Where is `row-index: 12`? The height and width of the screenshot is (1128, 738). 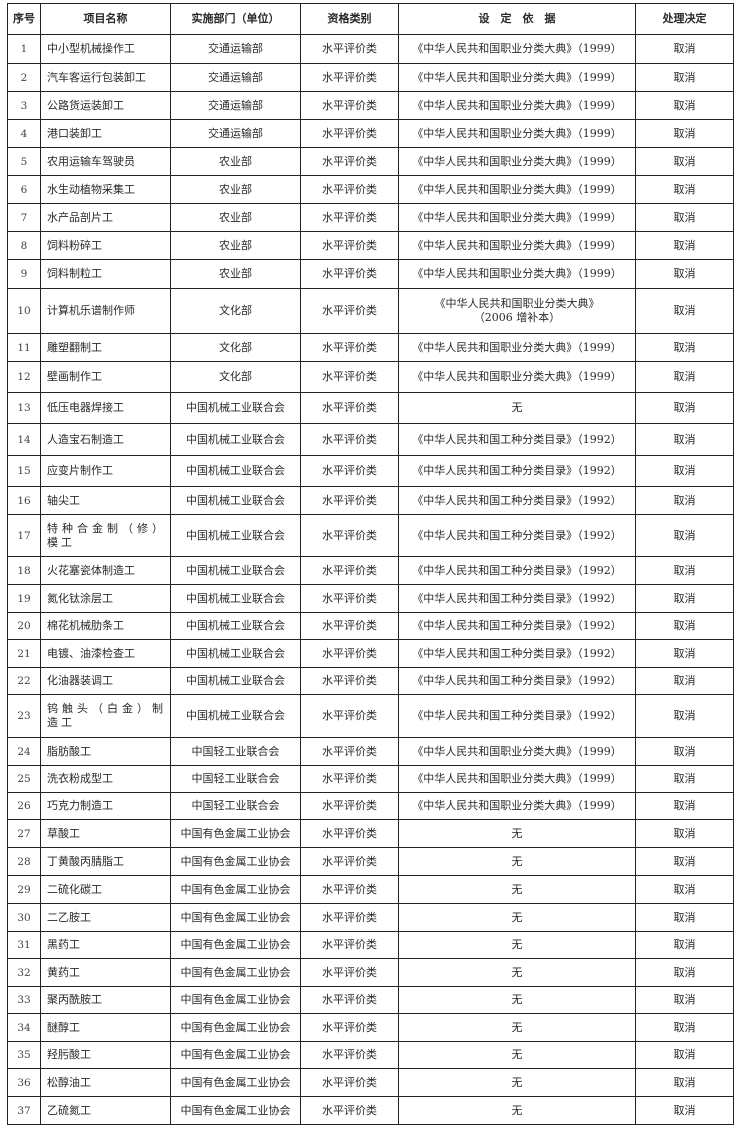 row-index: 12 is located at coordinates (24, 377).